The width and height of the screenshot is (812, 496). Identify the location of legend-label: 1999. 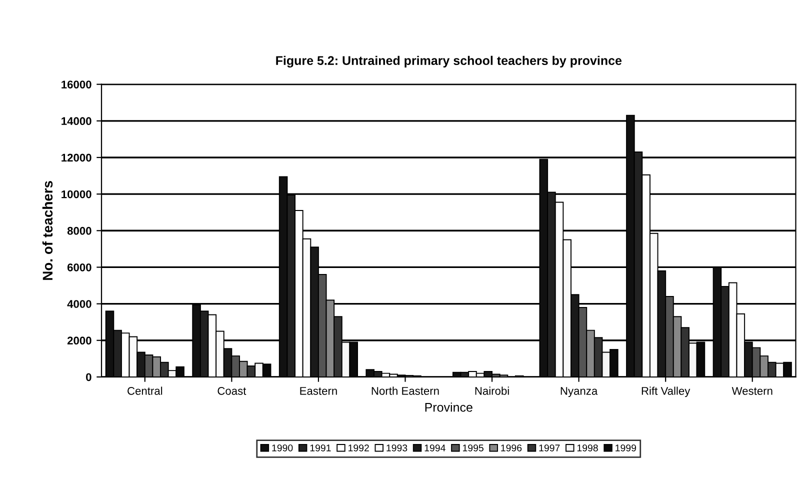
(626, 448).